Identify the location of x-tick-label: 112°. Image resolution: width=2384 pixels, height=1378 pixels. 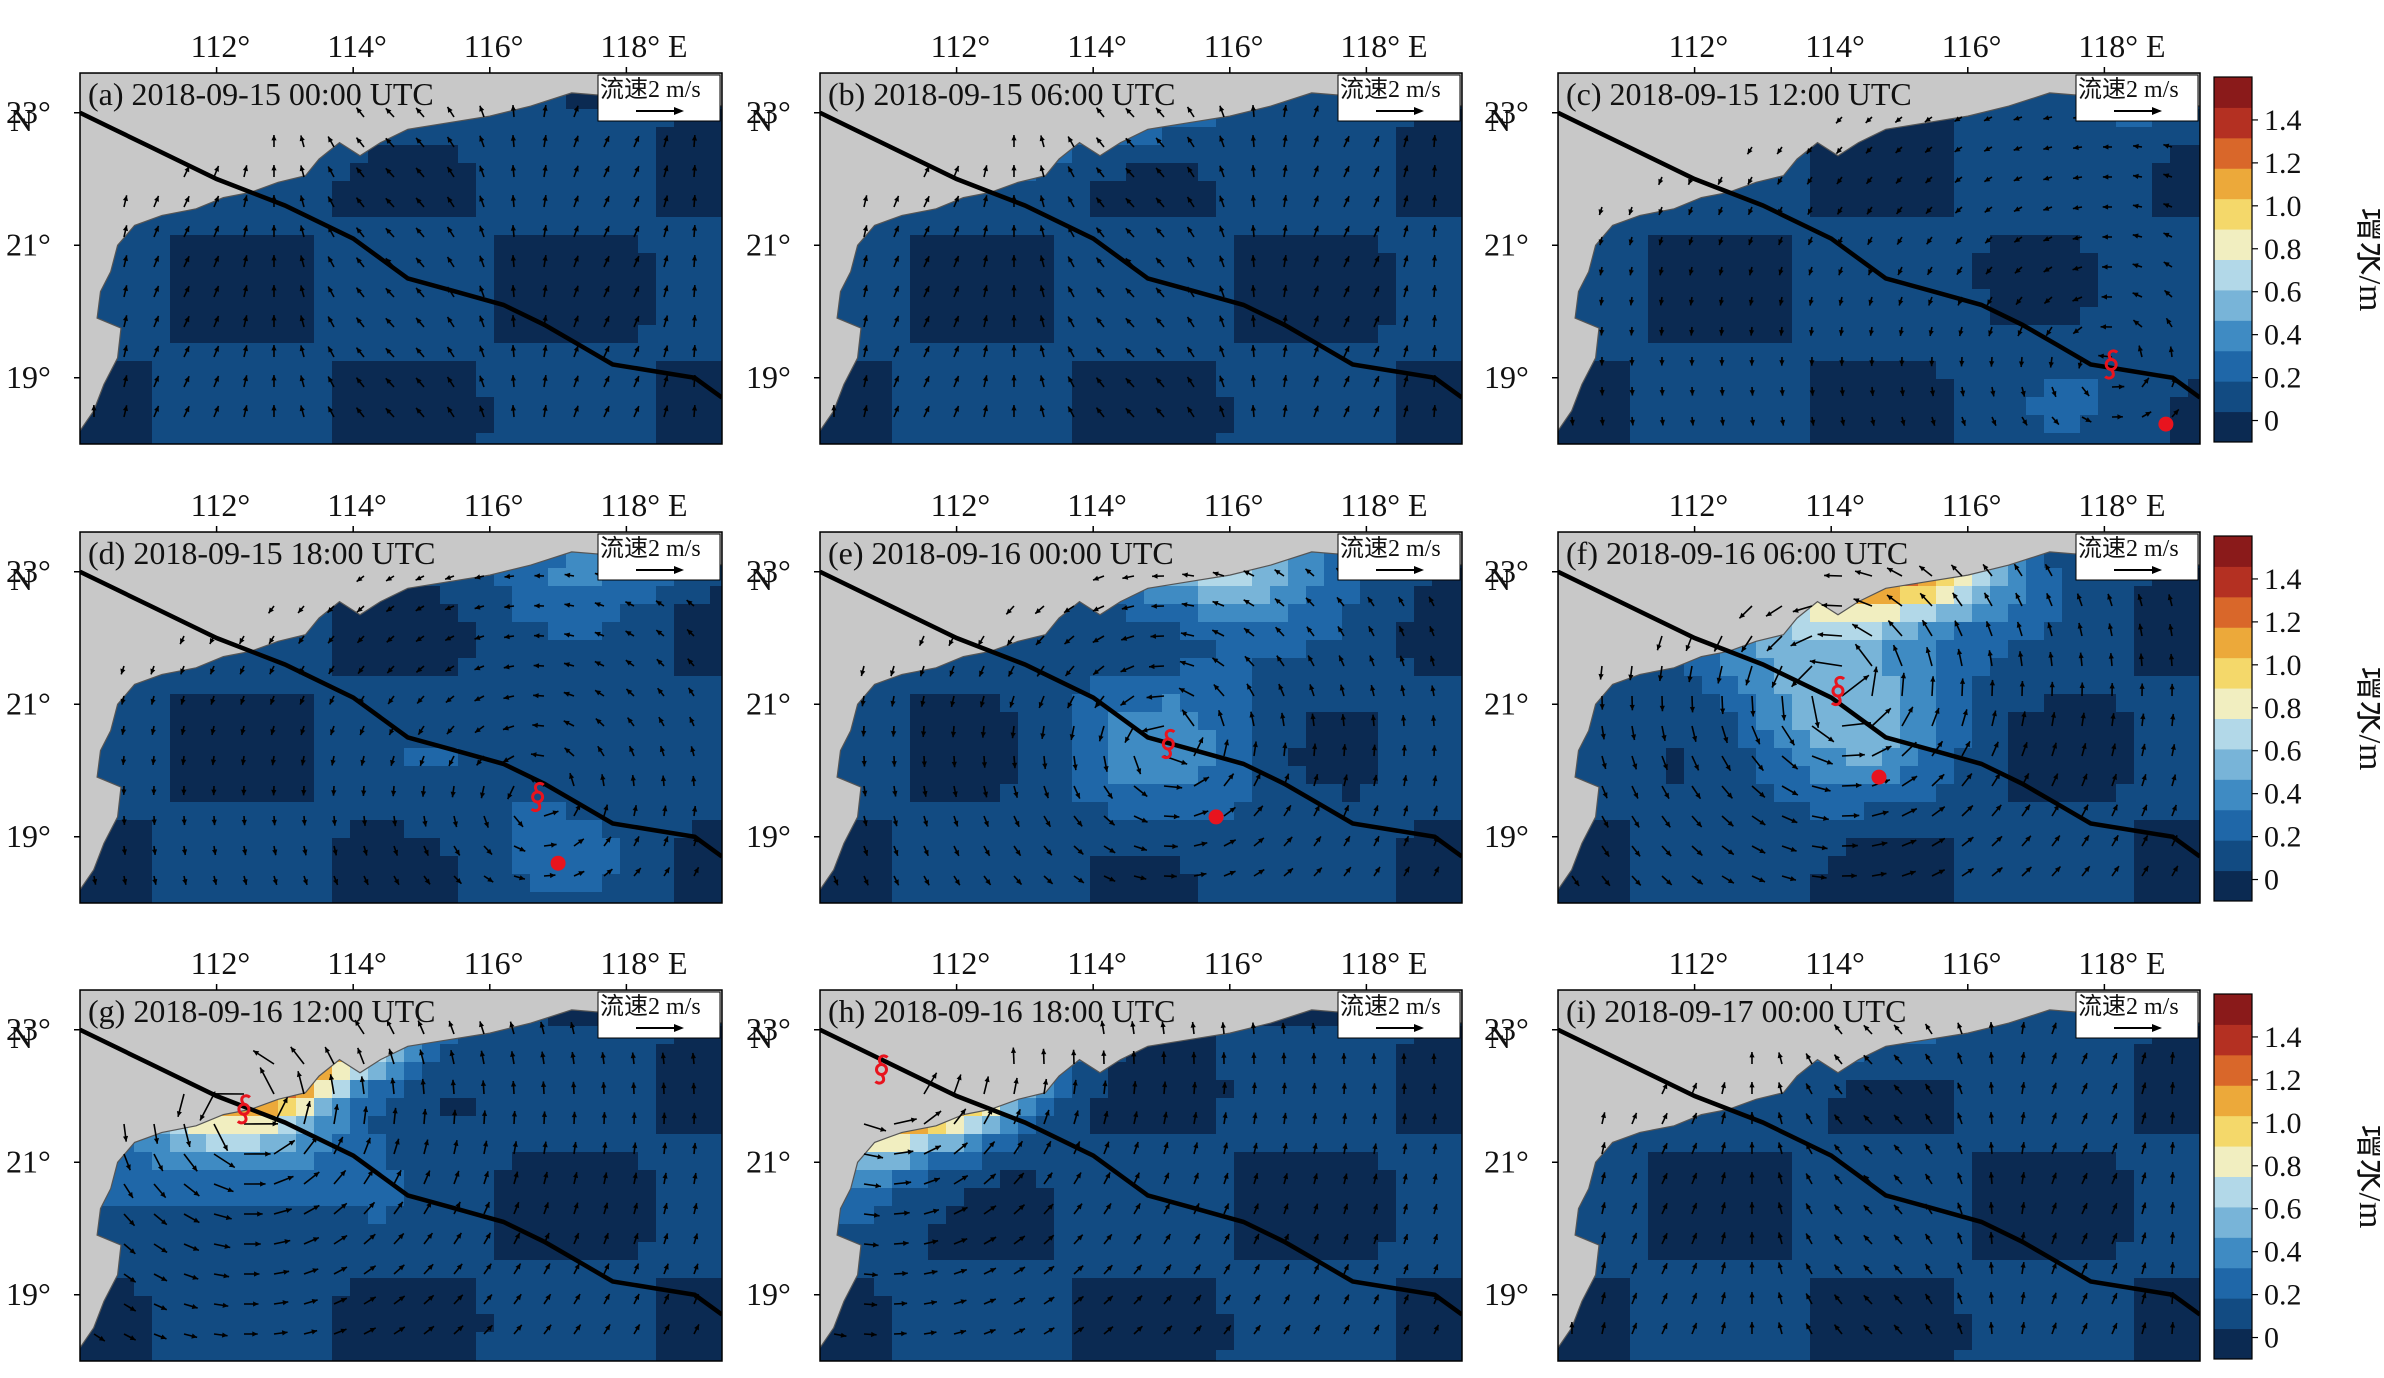
(961, 46).